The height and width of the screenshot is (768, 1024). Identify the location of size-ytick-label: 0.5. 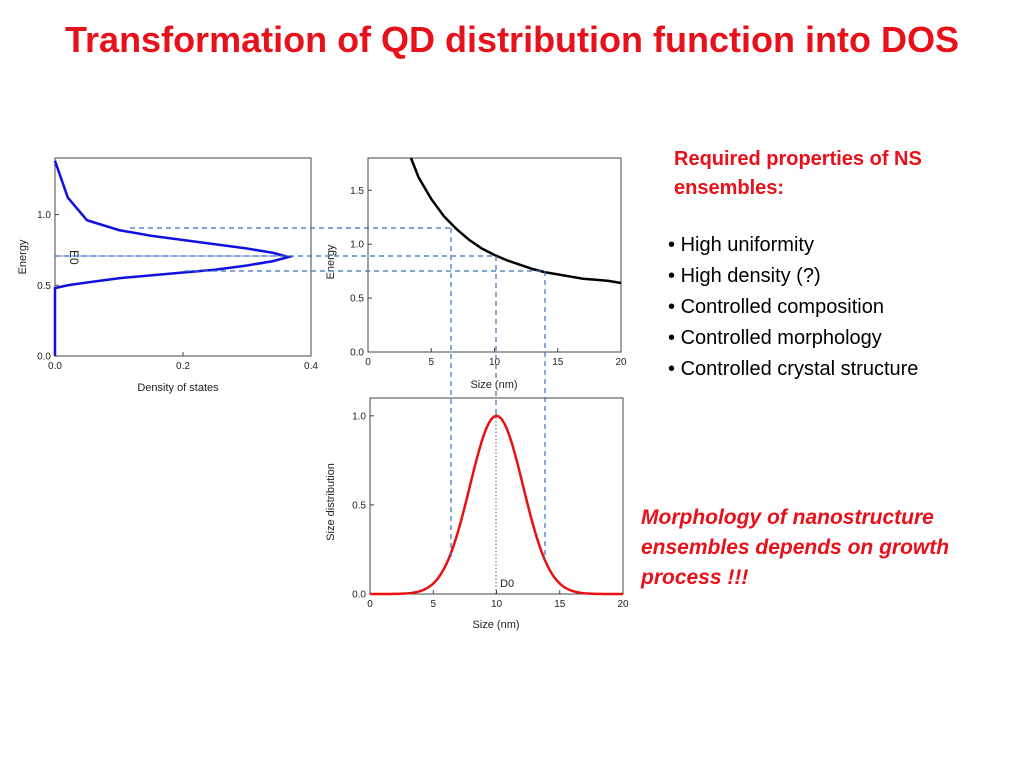
(359, 505).